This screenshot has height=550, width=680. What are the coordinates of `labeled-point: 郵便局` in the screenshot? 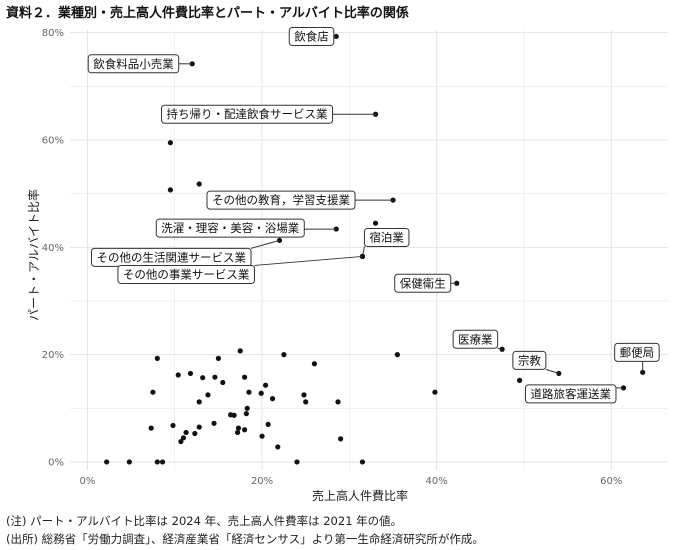 It's located at (637, 358).